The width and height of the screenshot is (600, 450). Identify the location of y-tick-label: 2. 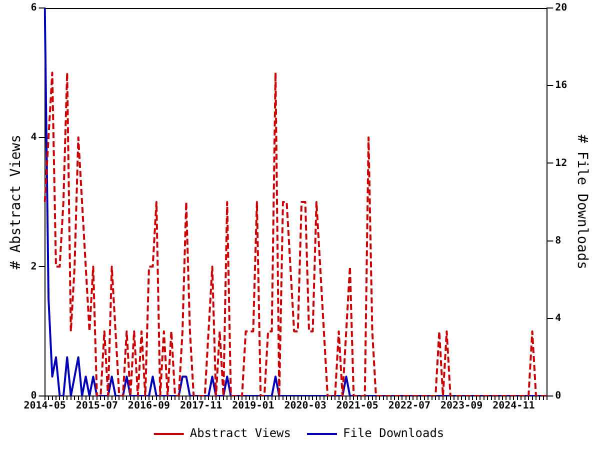
(33, 266).